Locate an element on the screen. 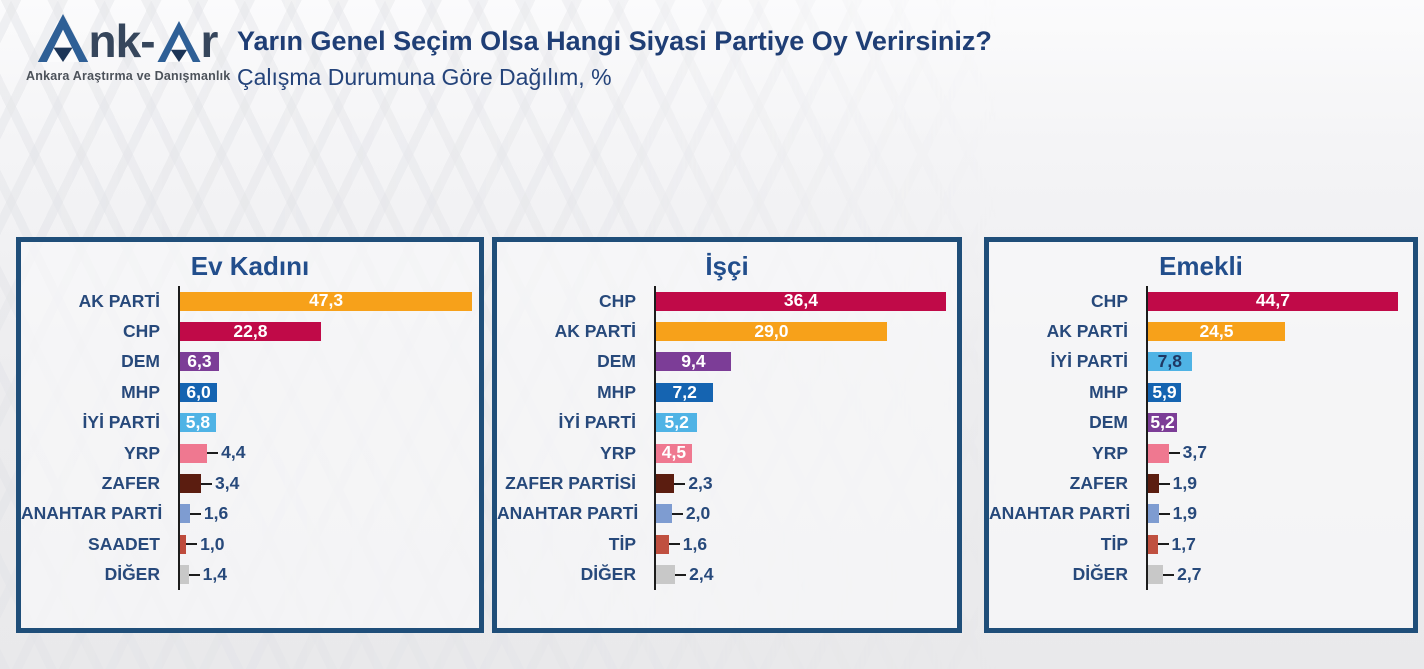 This screenshot has height=669, width=1424. chart-row-zafer: ZAFER 3,4 is located at coordinates (250, 483).